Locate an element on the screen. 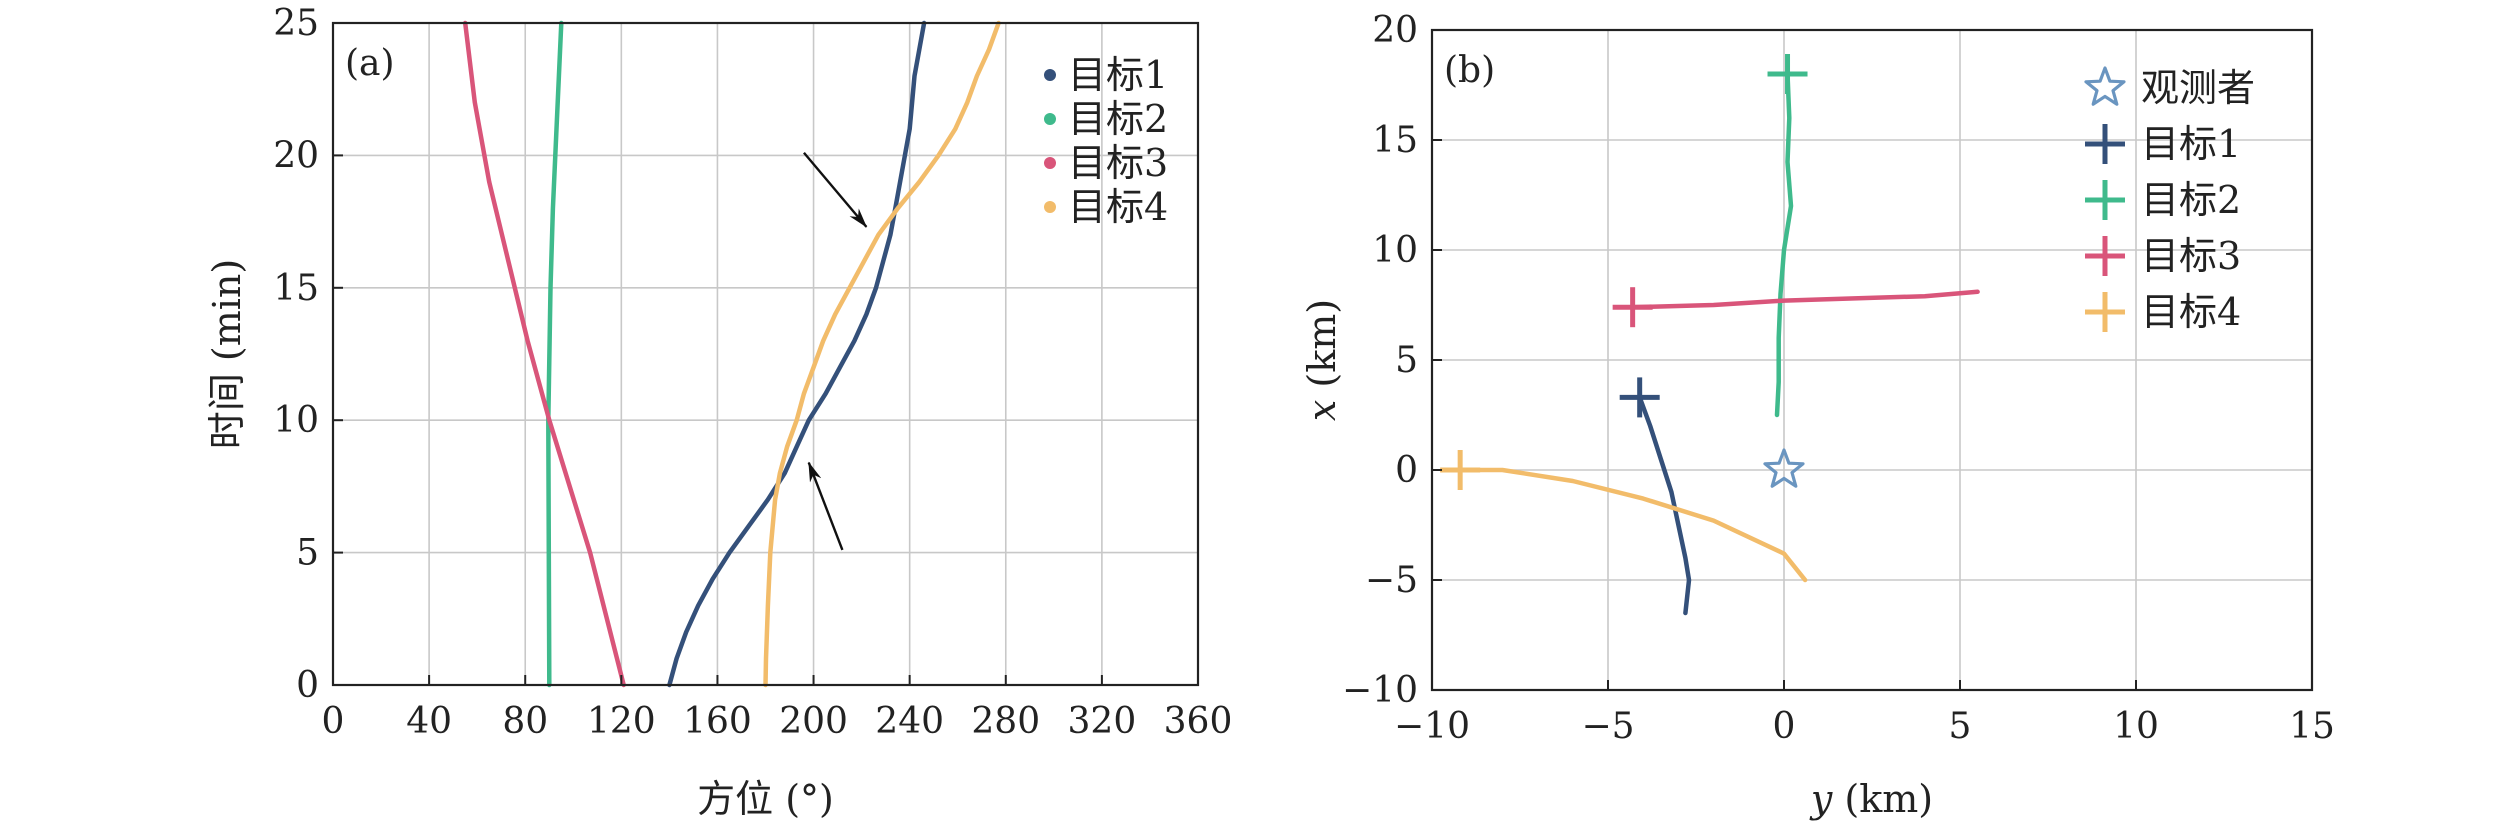 This screenshot has width=2520, height=828. panel-a-label: (a) is located at coordinates (370, 63).